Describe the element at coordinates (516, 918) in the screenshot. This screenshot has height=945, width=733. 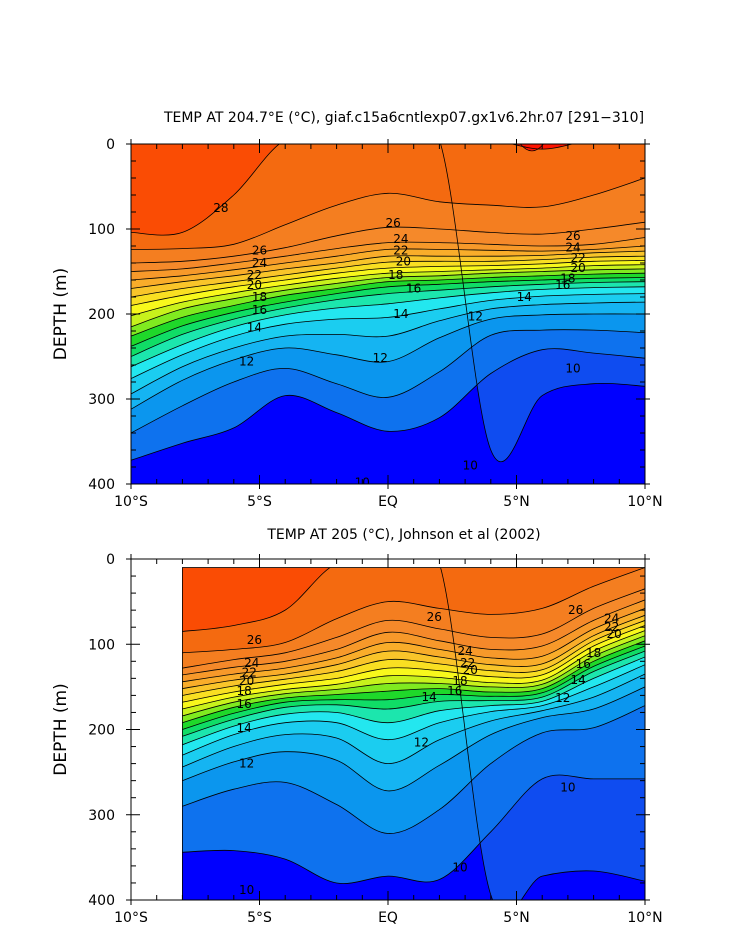
I see `x-tick-label: 5°N` at that location.